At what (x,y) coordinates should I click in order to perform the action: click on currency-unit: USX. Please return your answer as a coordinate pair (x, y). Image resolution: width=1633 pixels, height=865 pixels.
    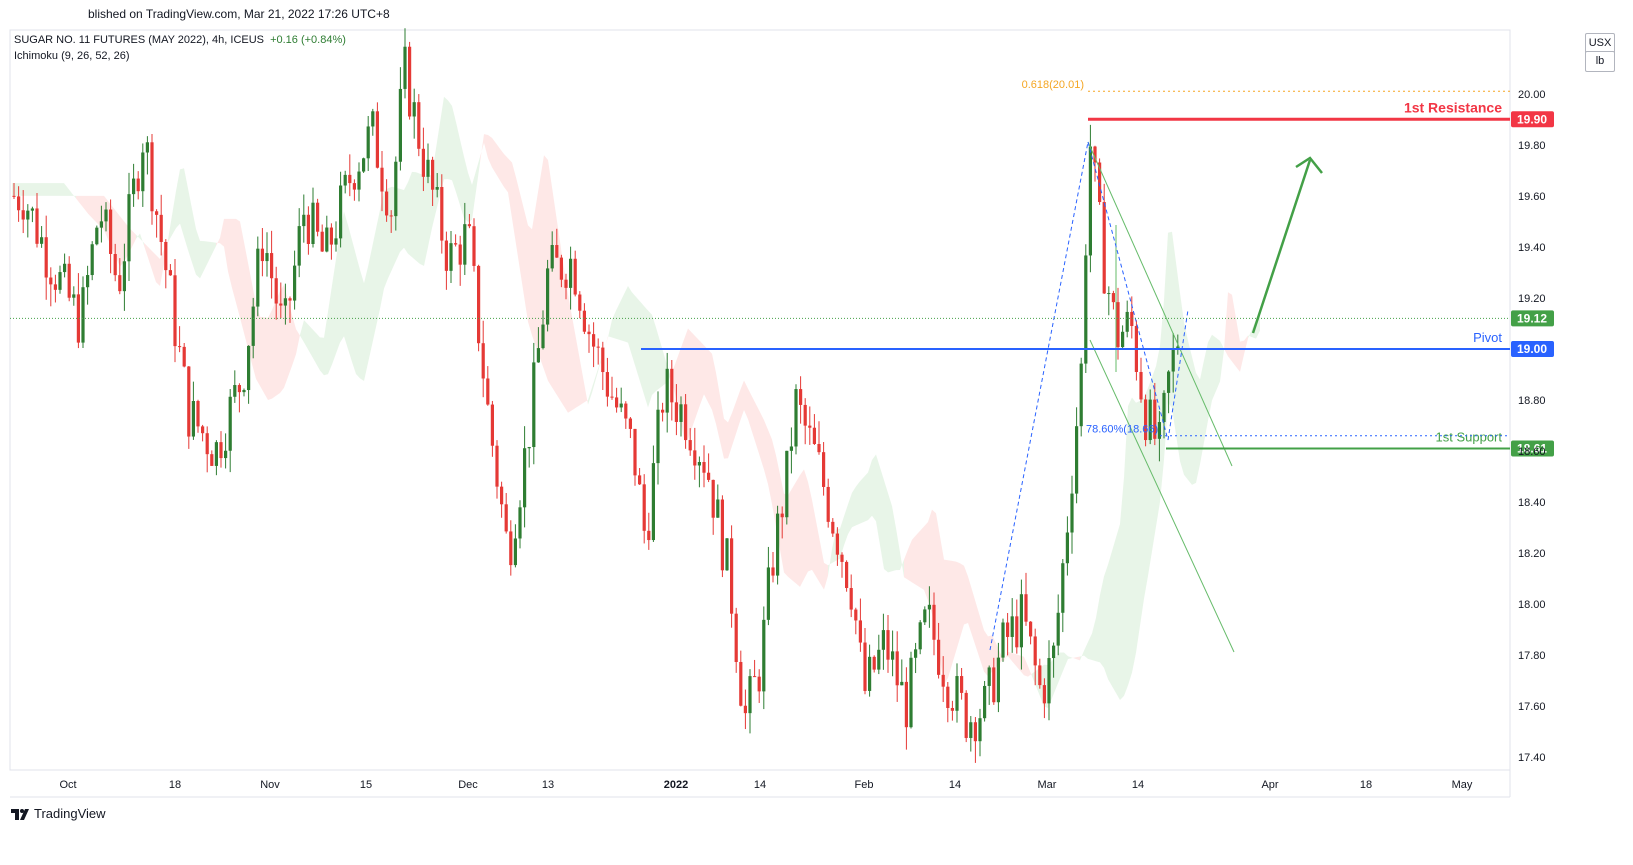
    Looking at the image, I should click on (1600, 43).